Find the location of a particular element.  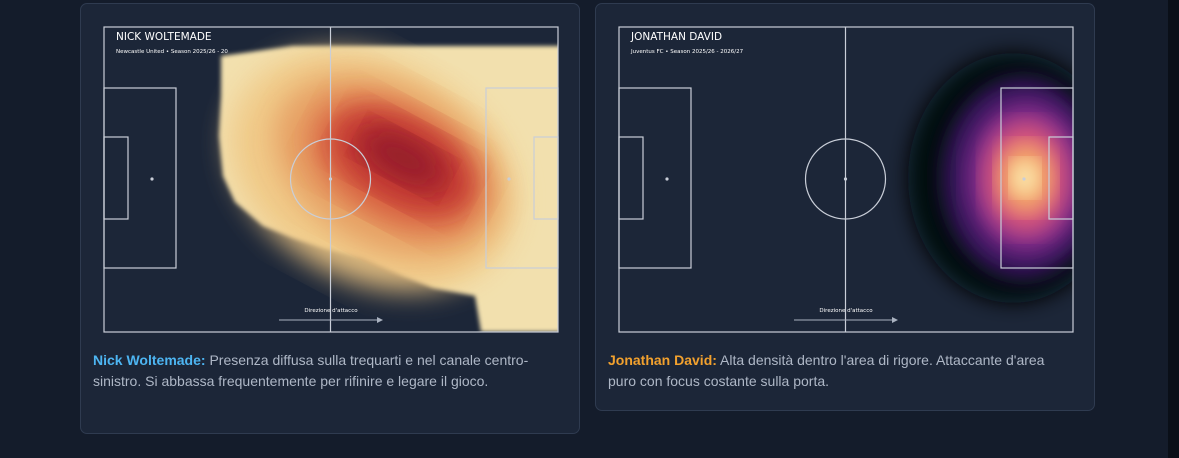

player-subtitle: Newcastle United • Season 2025/26 - 20 is located at coordinates (172, 52).